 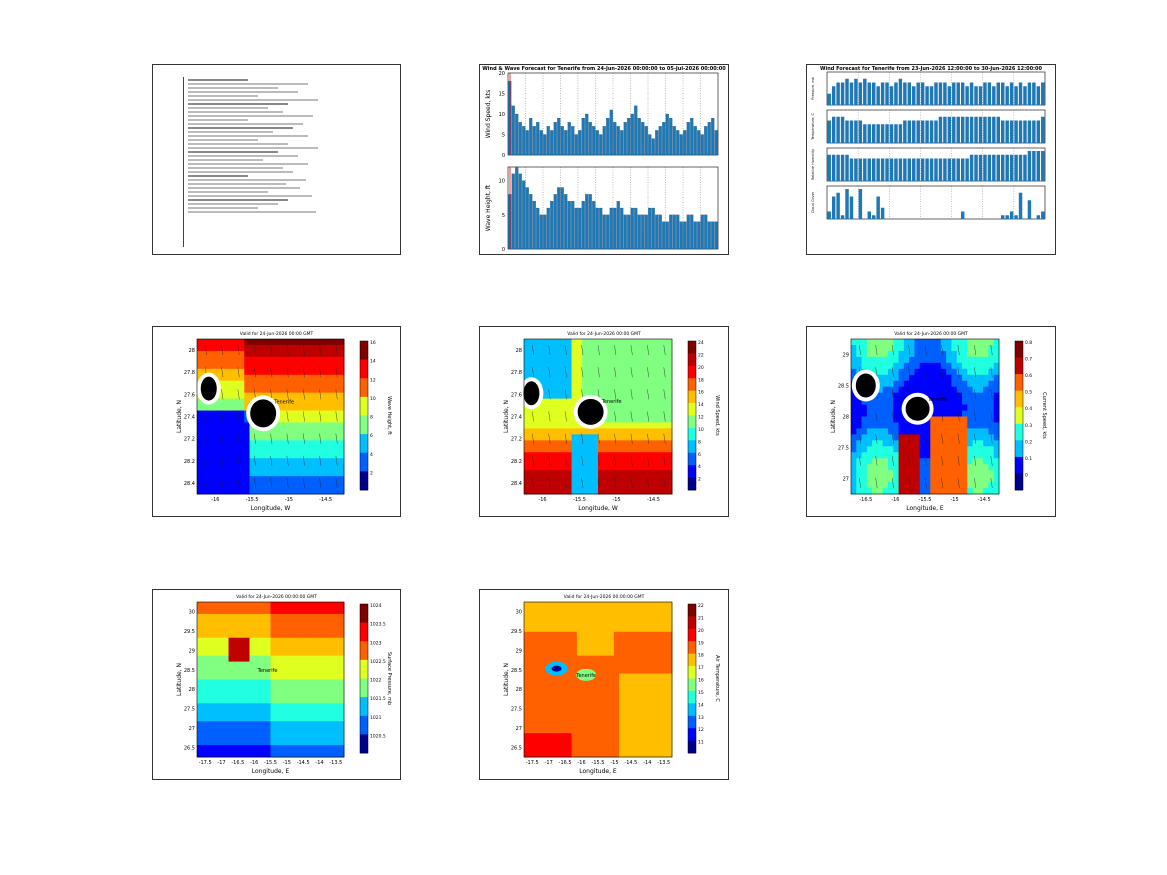 I want to click on colorbar-tick: 22, so click(x=701, y=606).